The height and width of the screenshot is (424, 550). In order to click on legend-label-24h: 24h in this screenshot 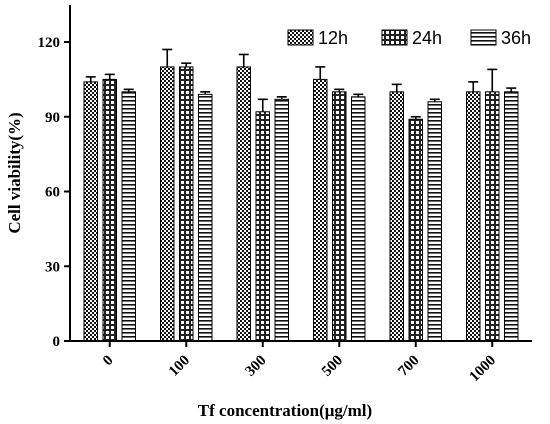, I will do `click(427, 38)`.